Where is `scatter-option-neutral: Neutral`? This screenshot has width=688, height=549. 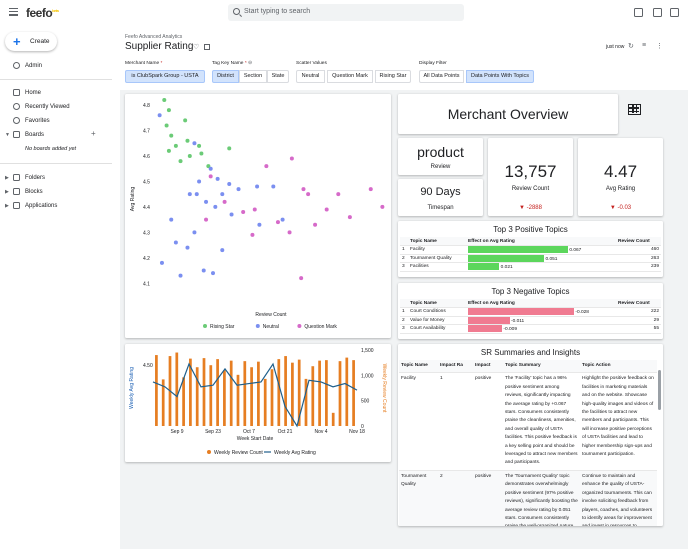
scatter-option-neutral: Neutral is located at coordinates (310, 76).